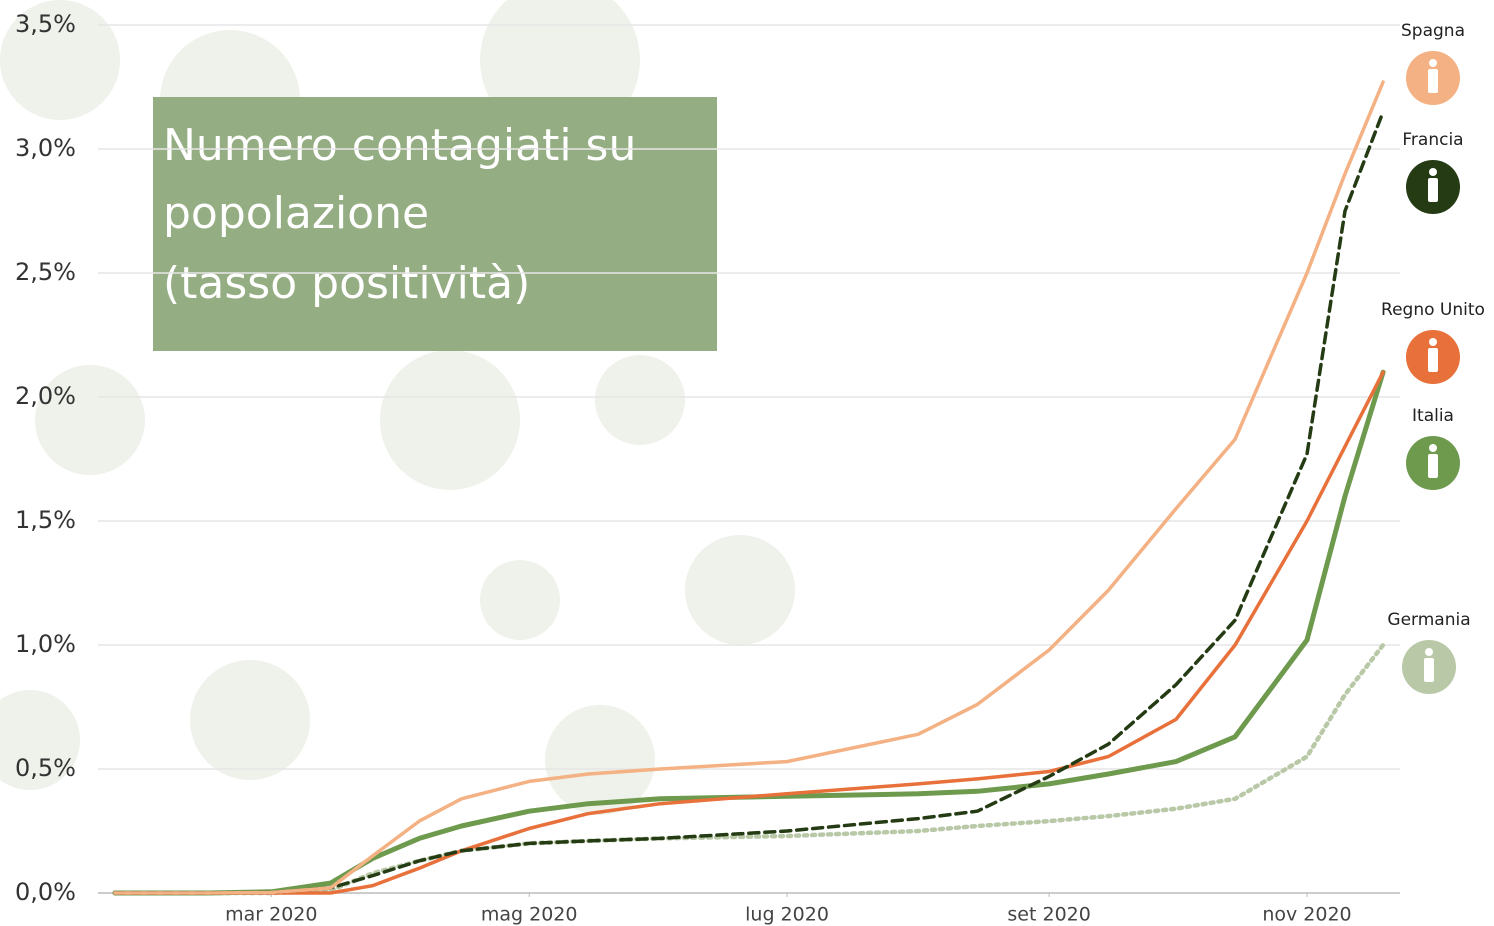 This screenshot has width=1494, height=926. I want to click on legend-item: Germania, so click(1429, 652).